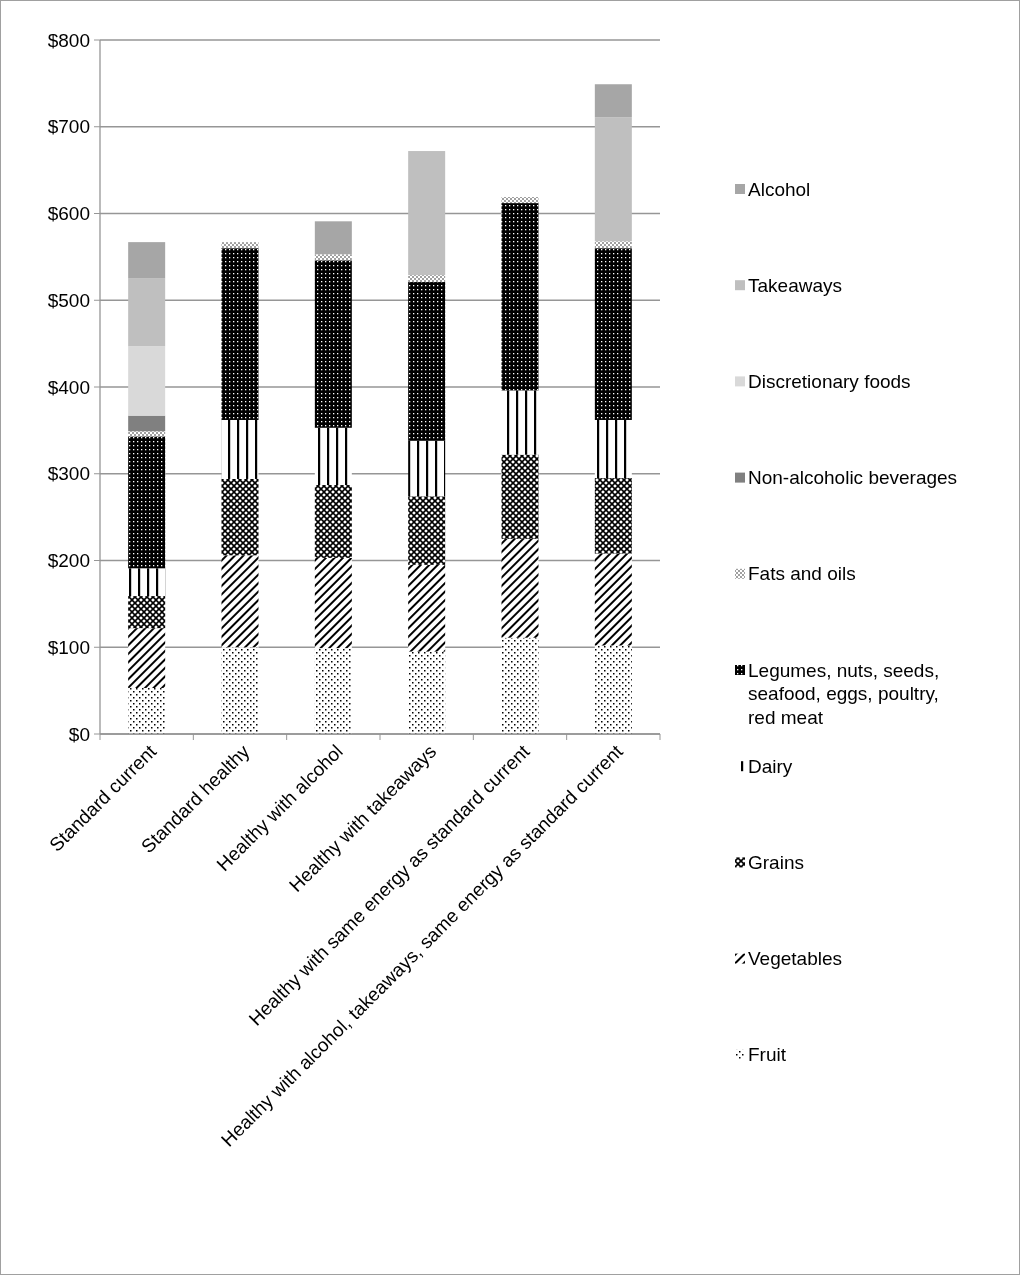  I want to click on y-tick-label: $500, so click(68, 300).